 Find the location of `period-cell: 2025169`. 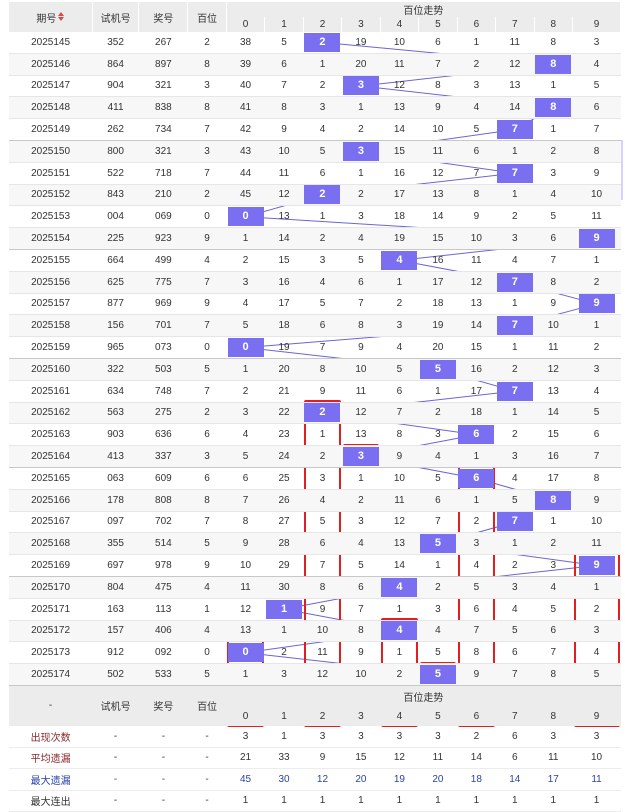

period-cell: 2025169 is located at coordinates (51, 565).